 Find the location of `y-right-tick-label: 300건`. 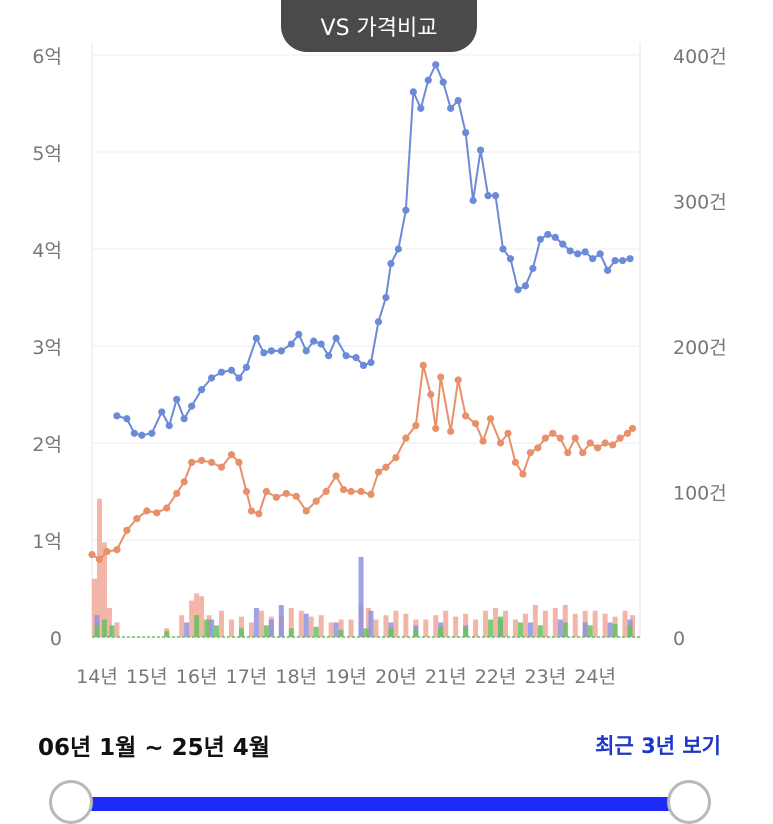

y-right-tick-label: 300건 is located at coordinates (700, 203).